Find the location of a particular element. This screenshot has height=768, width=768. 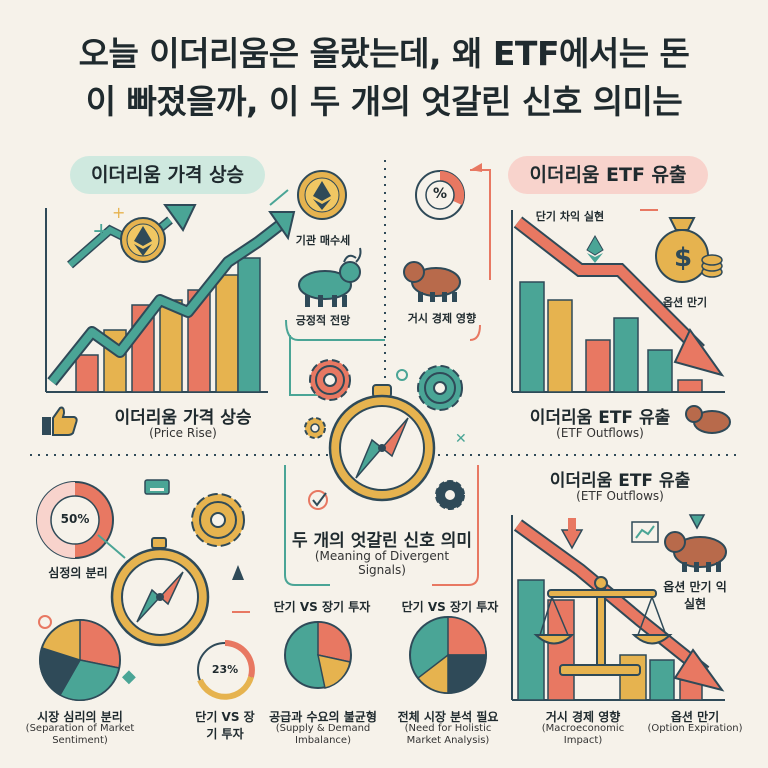

money-bag-icon: $ is located at coordinates (689, 250).